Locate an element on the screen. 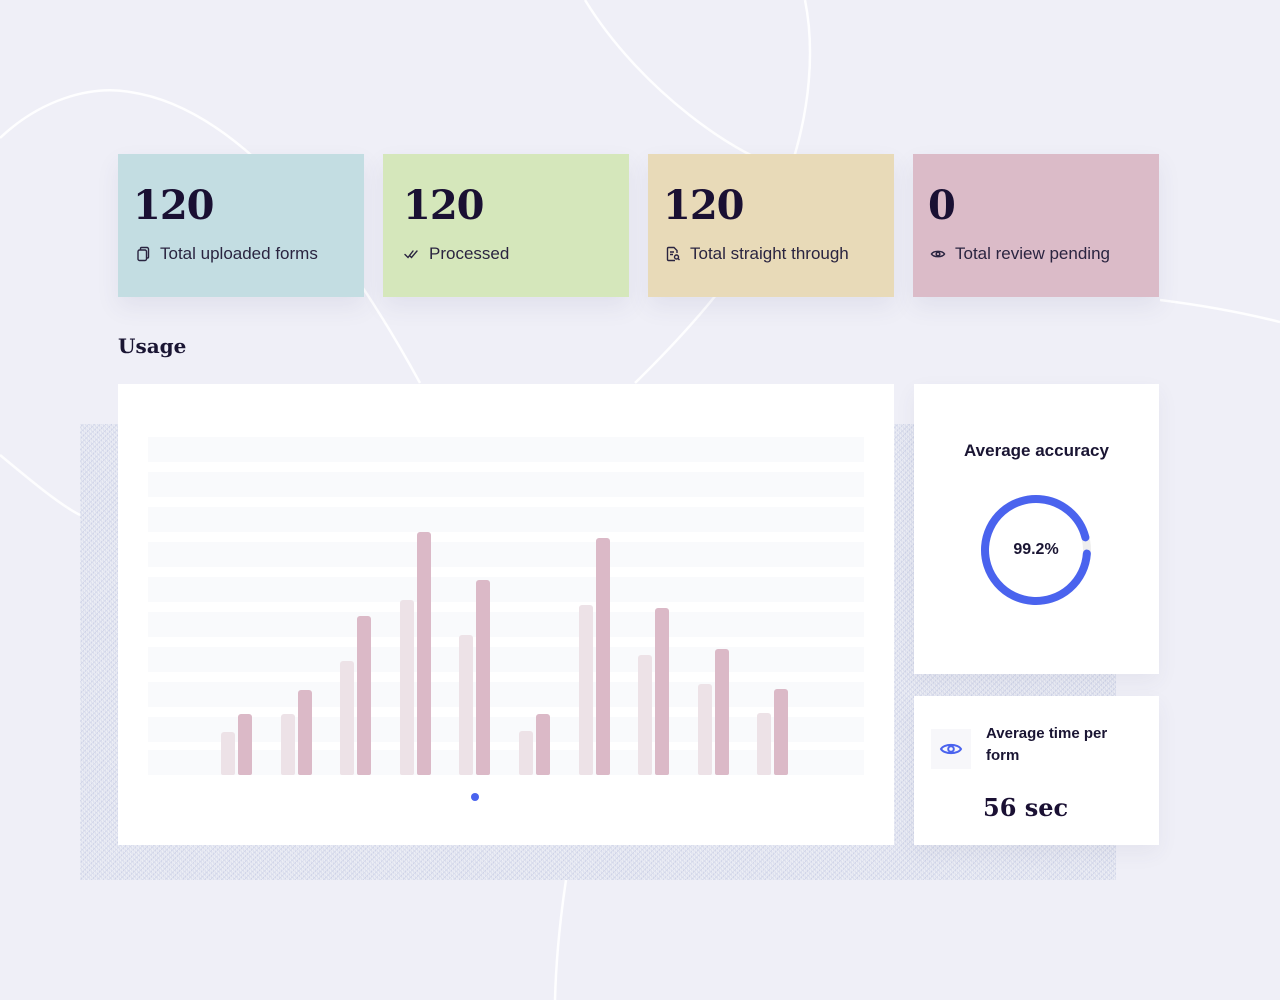 This screenshot has height=1000, width=1280. accuracy-donut-ring is located at coordinates (1036, 550).